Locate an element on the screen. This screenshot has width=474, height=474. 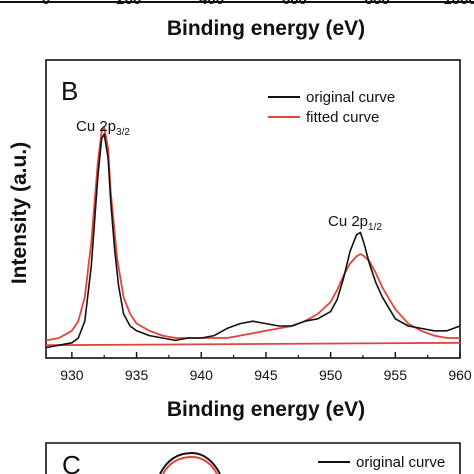
panel-c-letter: C is located at coordinates (71, 462).